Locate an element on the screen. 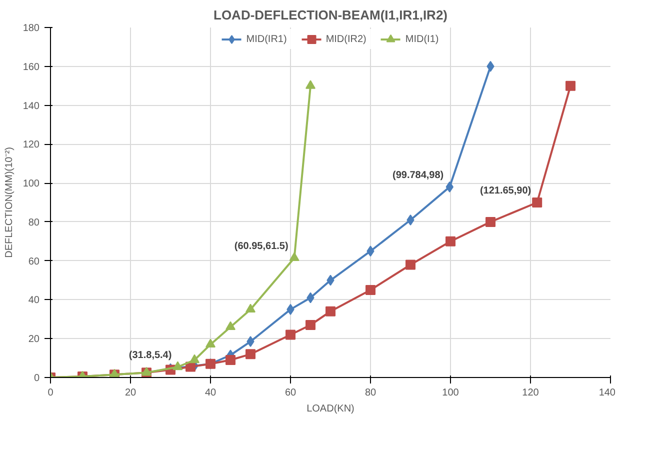  y-tick-label: 180 is located at coordinates (31, 28).